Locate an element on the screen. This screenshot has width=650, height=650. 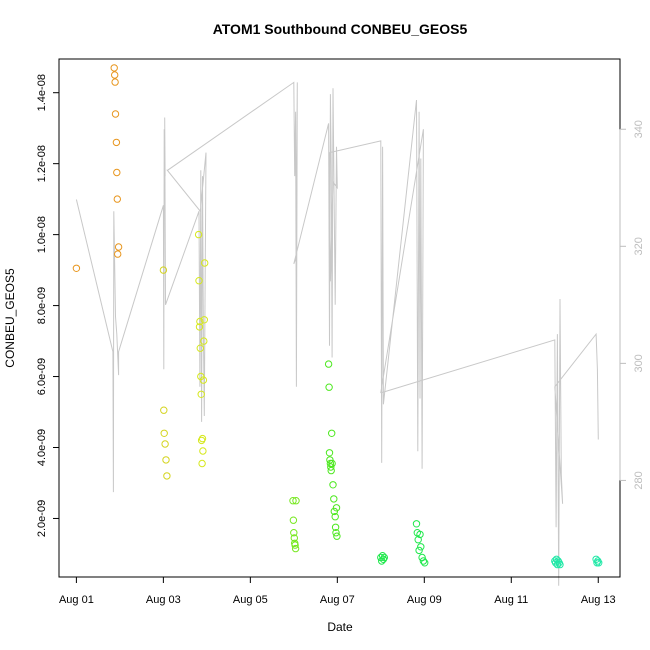
y-tick-label: 6.0e-09 is located at coordinates (42, 376).